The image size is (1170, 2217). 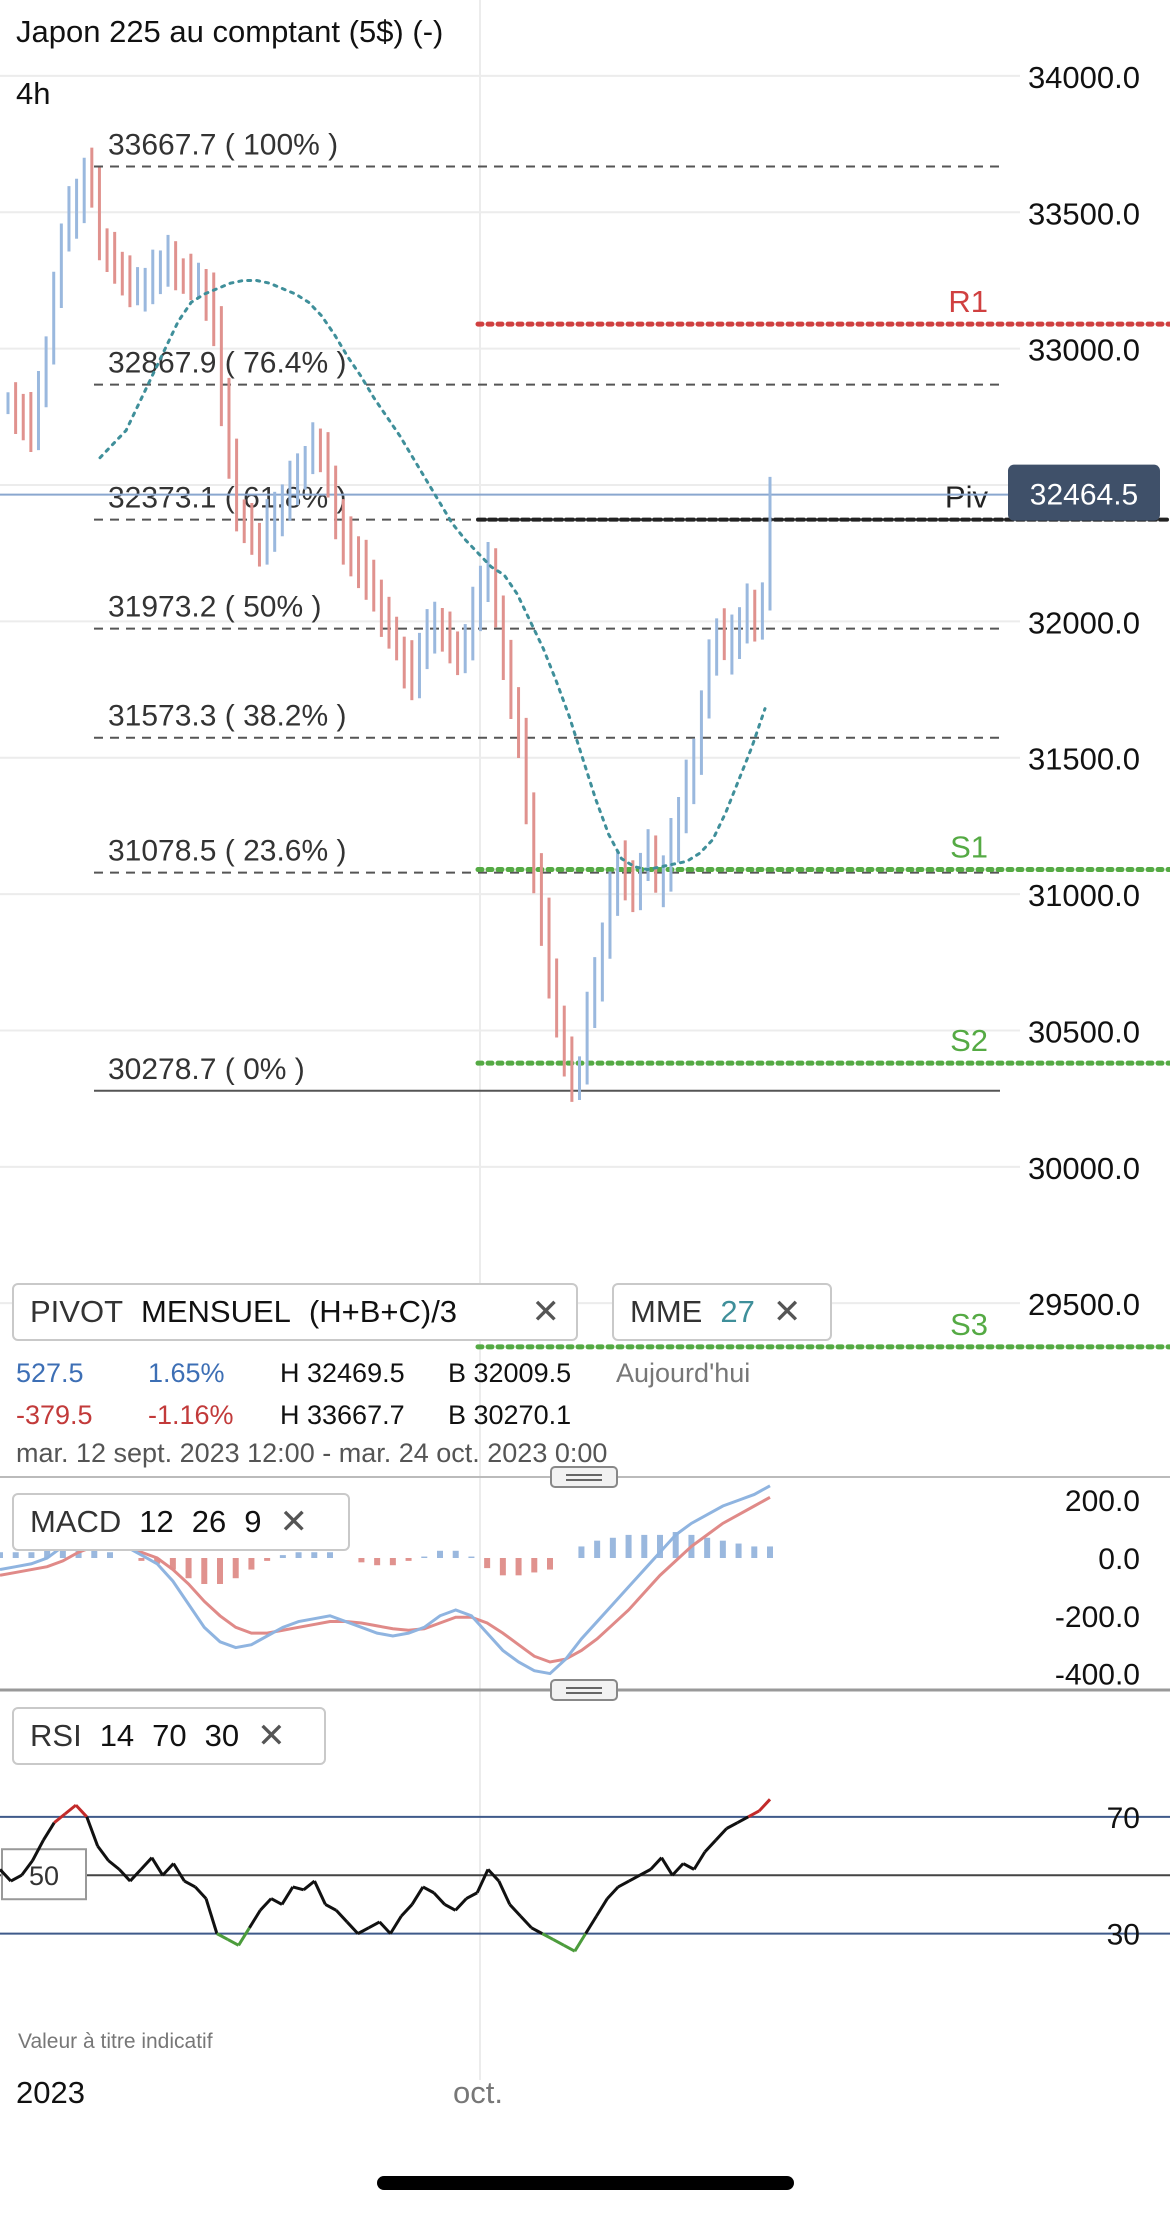 What do you see at coordinates (383, 1311) in the screenshot?
I see `pivot-chip-formula: (H+B+C)/3` at bounding box center [383, 1311].